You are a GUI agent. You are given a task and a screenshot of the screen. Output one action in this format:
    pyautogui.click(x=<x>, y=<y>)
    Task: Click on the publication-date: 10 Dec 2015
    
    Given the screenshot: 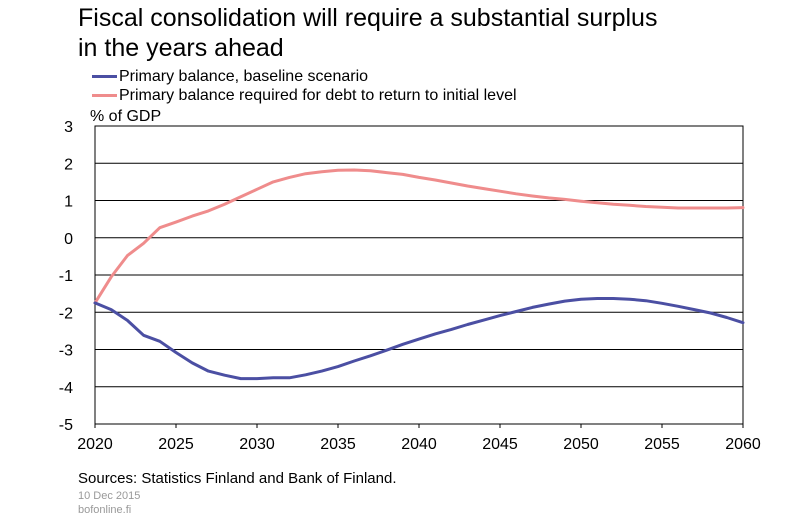 What is the action you would take?
    pyautogui.click(x=109, y=496)
    